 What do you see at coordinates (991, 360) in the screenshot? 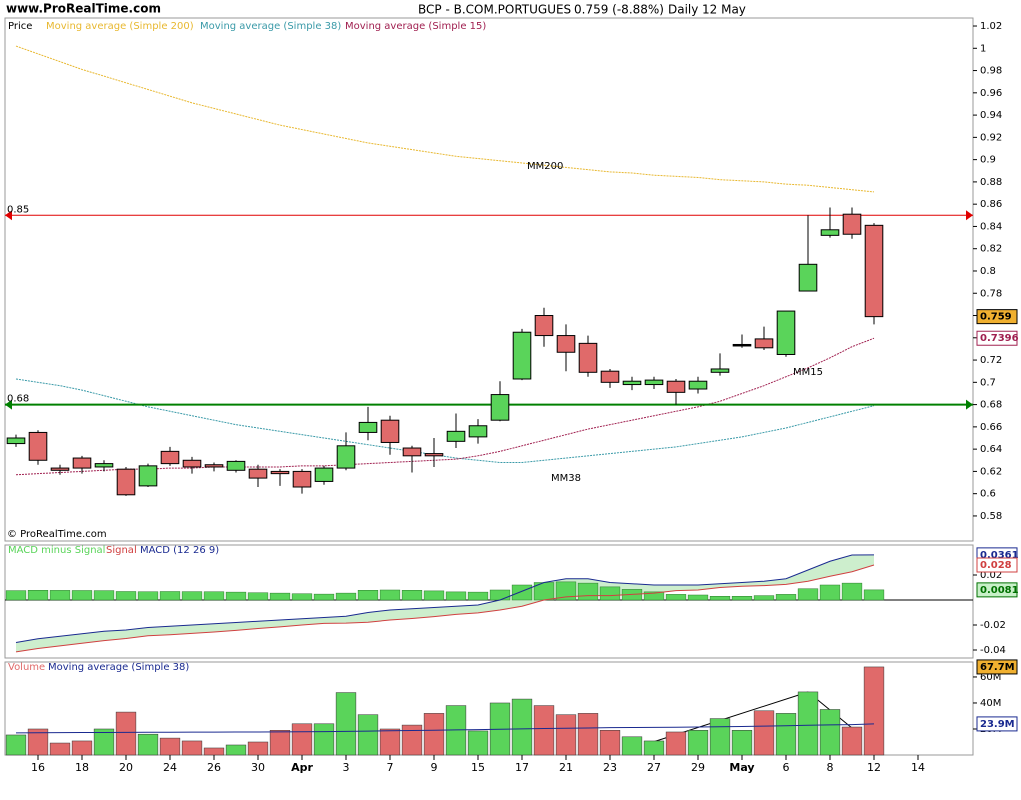
I see `y-tick-label: 0.72` at bounding box center [991, 360].